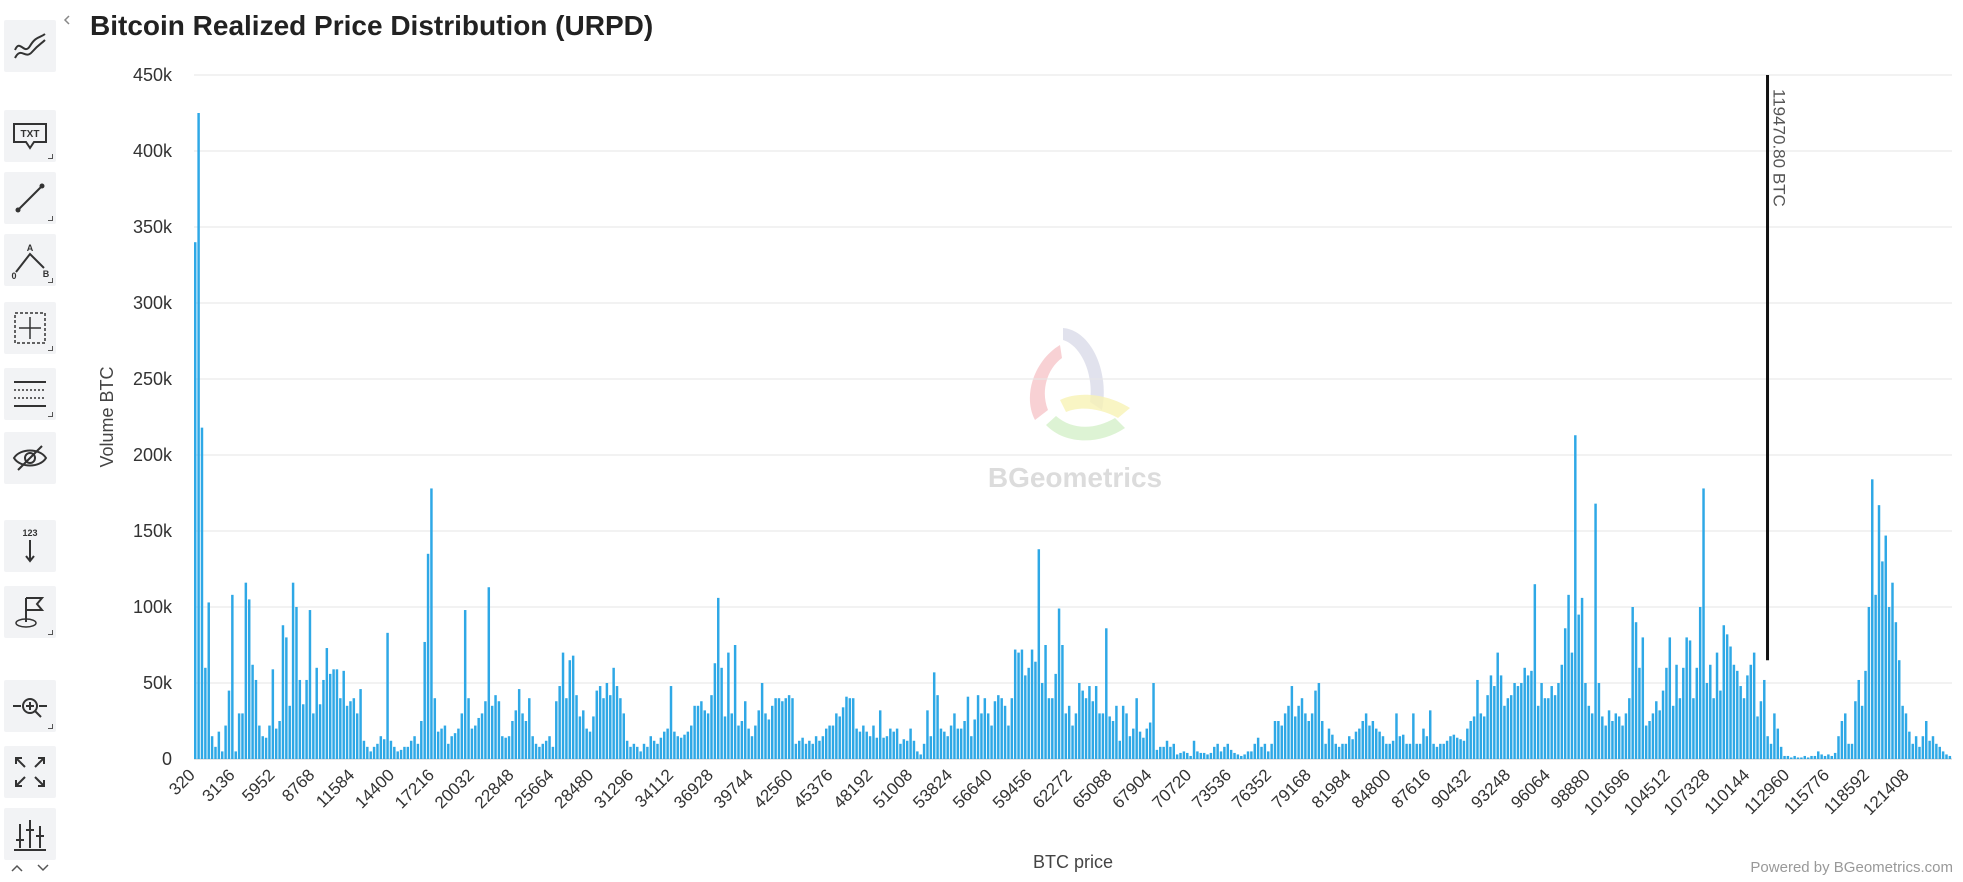 The image size is (1963, 882). I want to click on text-annotation-tool-button: TXT, so click(30, 136).